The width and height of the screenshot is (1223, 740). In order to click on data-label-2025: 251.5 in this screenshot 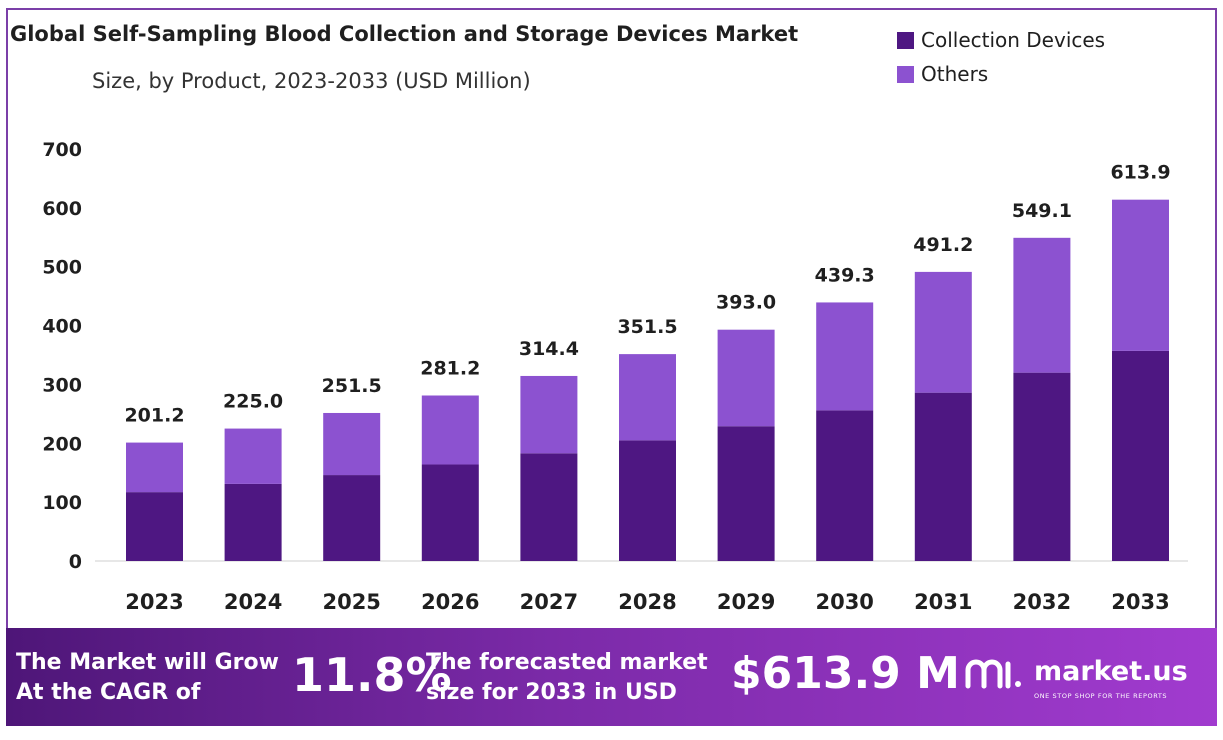, I will do `click(352, 386)`.